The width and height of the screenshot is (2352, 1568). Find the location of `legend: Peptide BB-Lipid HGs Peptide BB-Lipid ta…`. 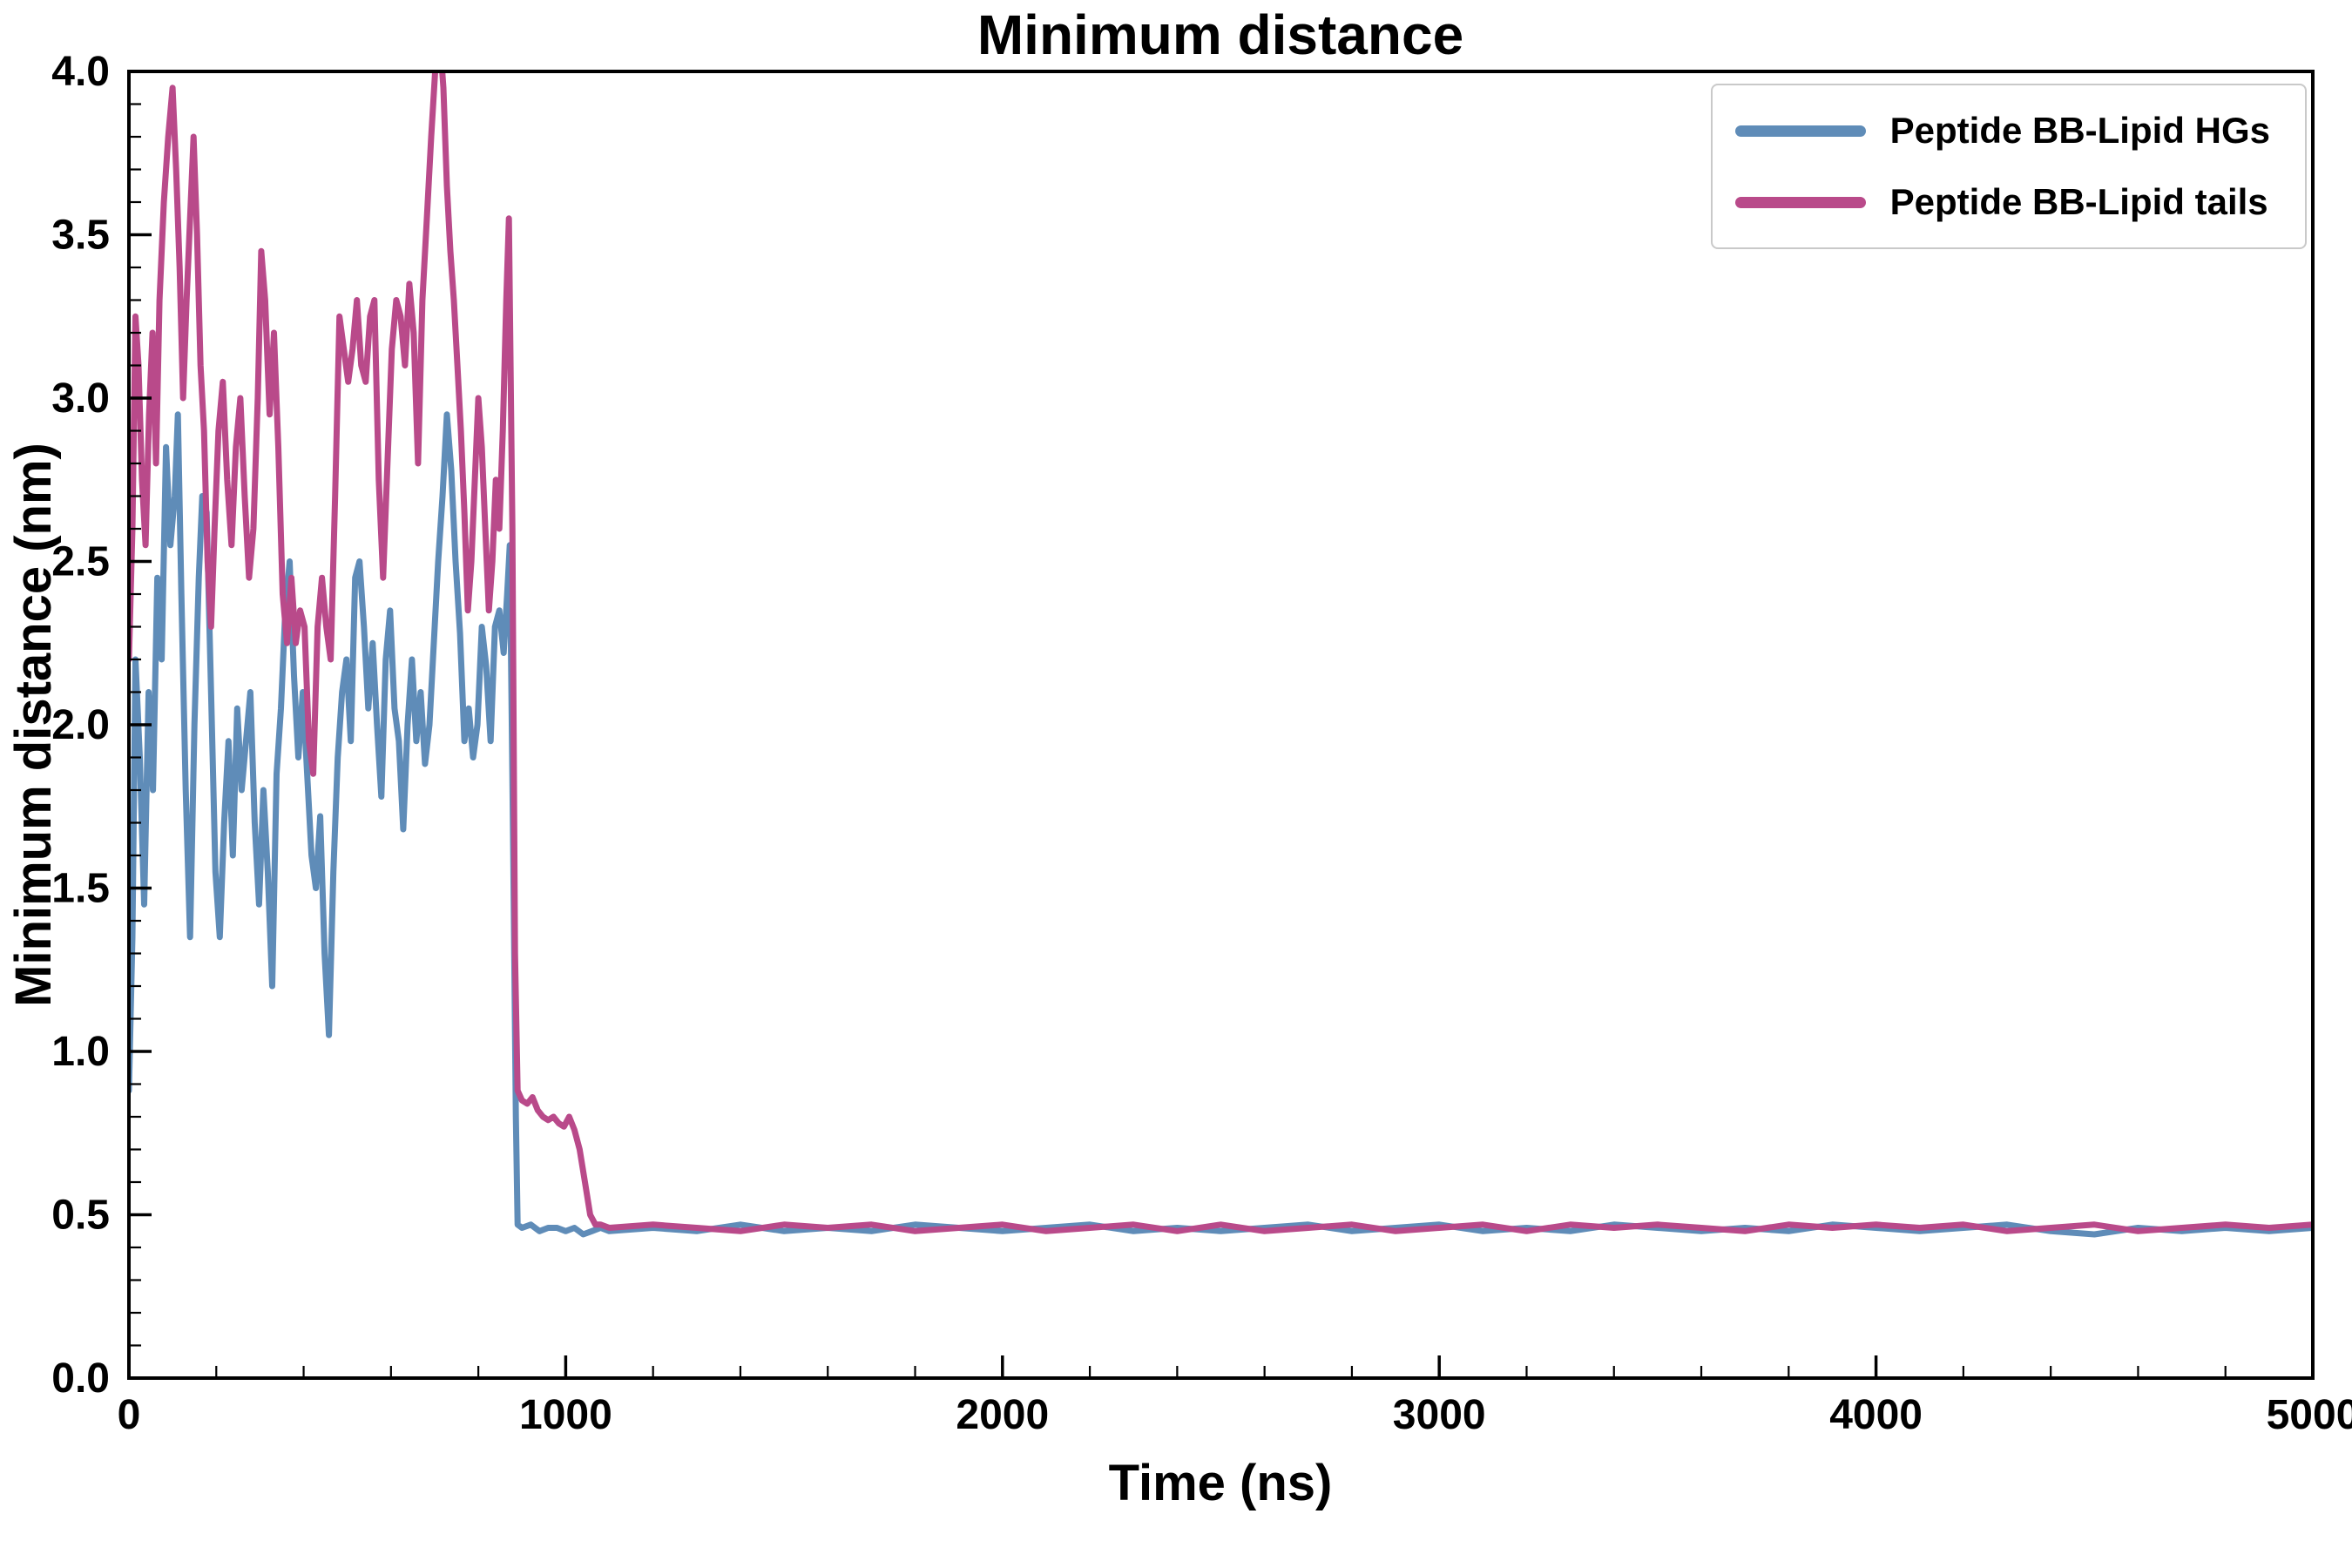

legend: Peptide BB-Lipid HGs Peptide BB-Lipid ta… is located at coordinates (2008, 166).